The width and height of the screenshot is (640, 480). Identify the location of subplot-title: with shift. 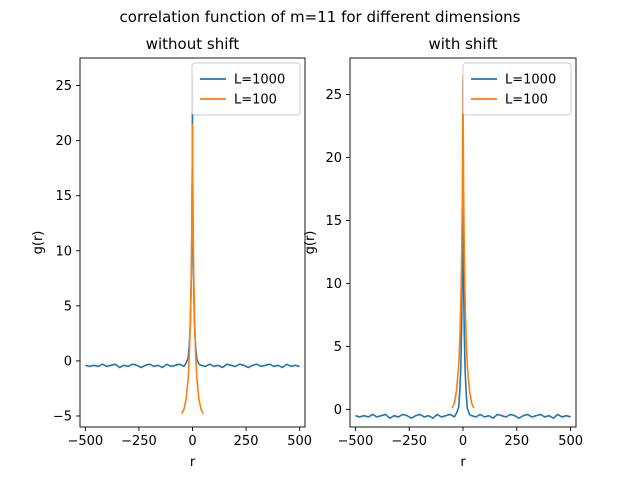
(463, 44).